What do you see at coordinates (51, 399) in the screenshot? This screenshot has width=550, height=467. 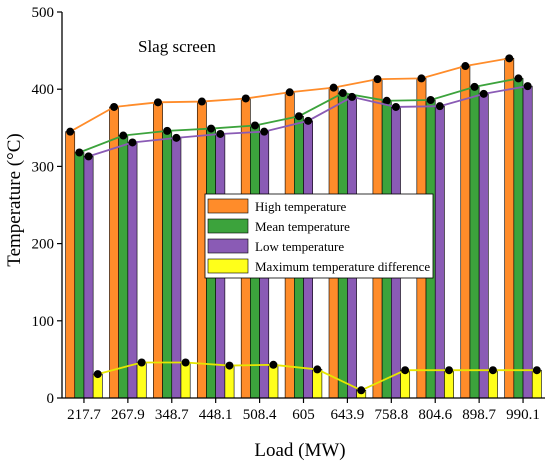 I see `y-tick-label-0: 0` at bounding box center [51, 399].